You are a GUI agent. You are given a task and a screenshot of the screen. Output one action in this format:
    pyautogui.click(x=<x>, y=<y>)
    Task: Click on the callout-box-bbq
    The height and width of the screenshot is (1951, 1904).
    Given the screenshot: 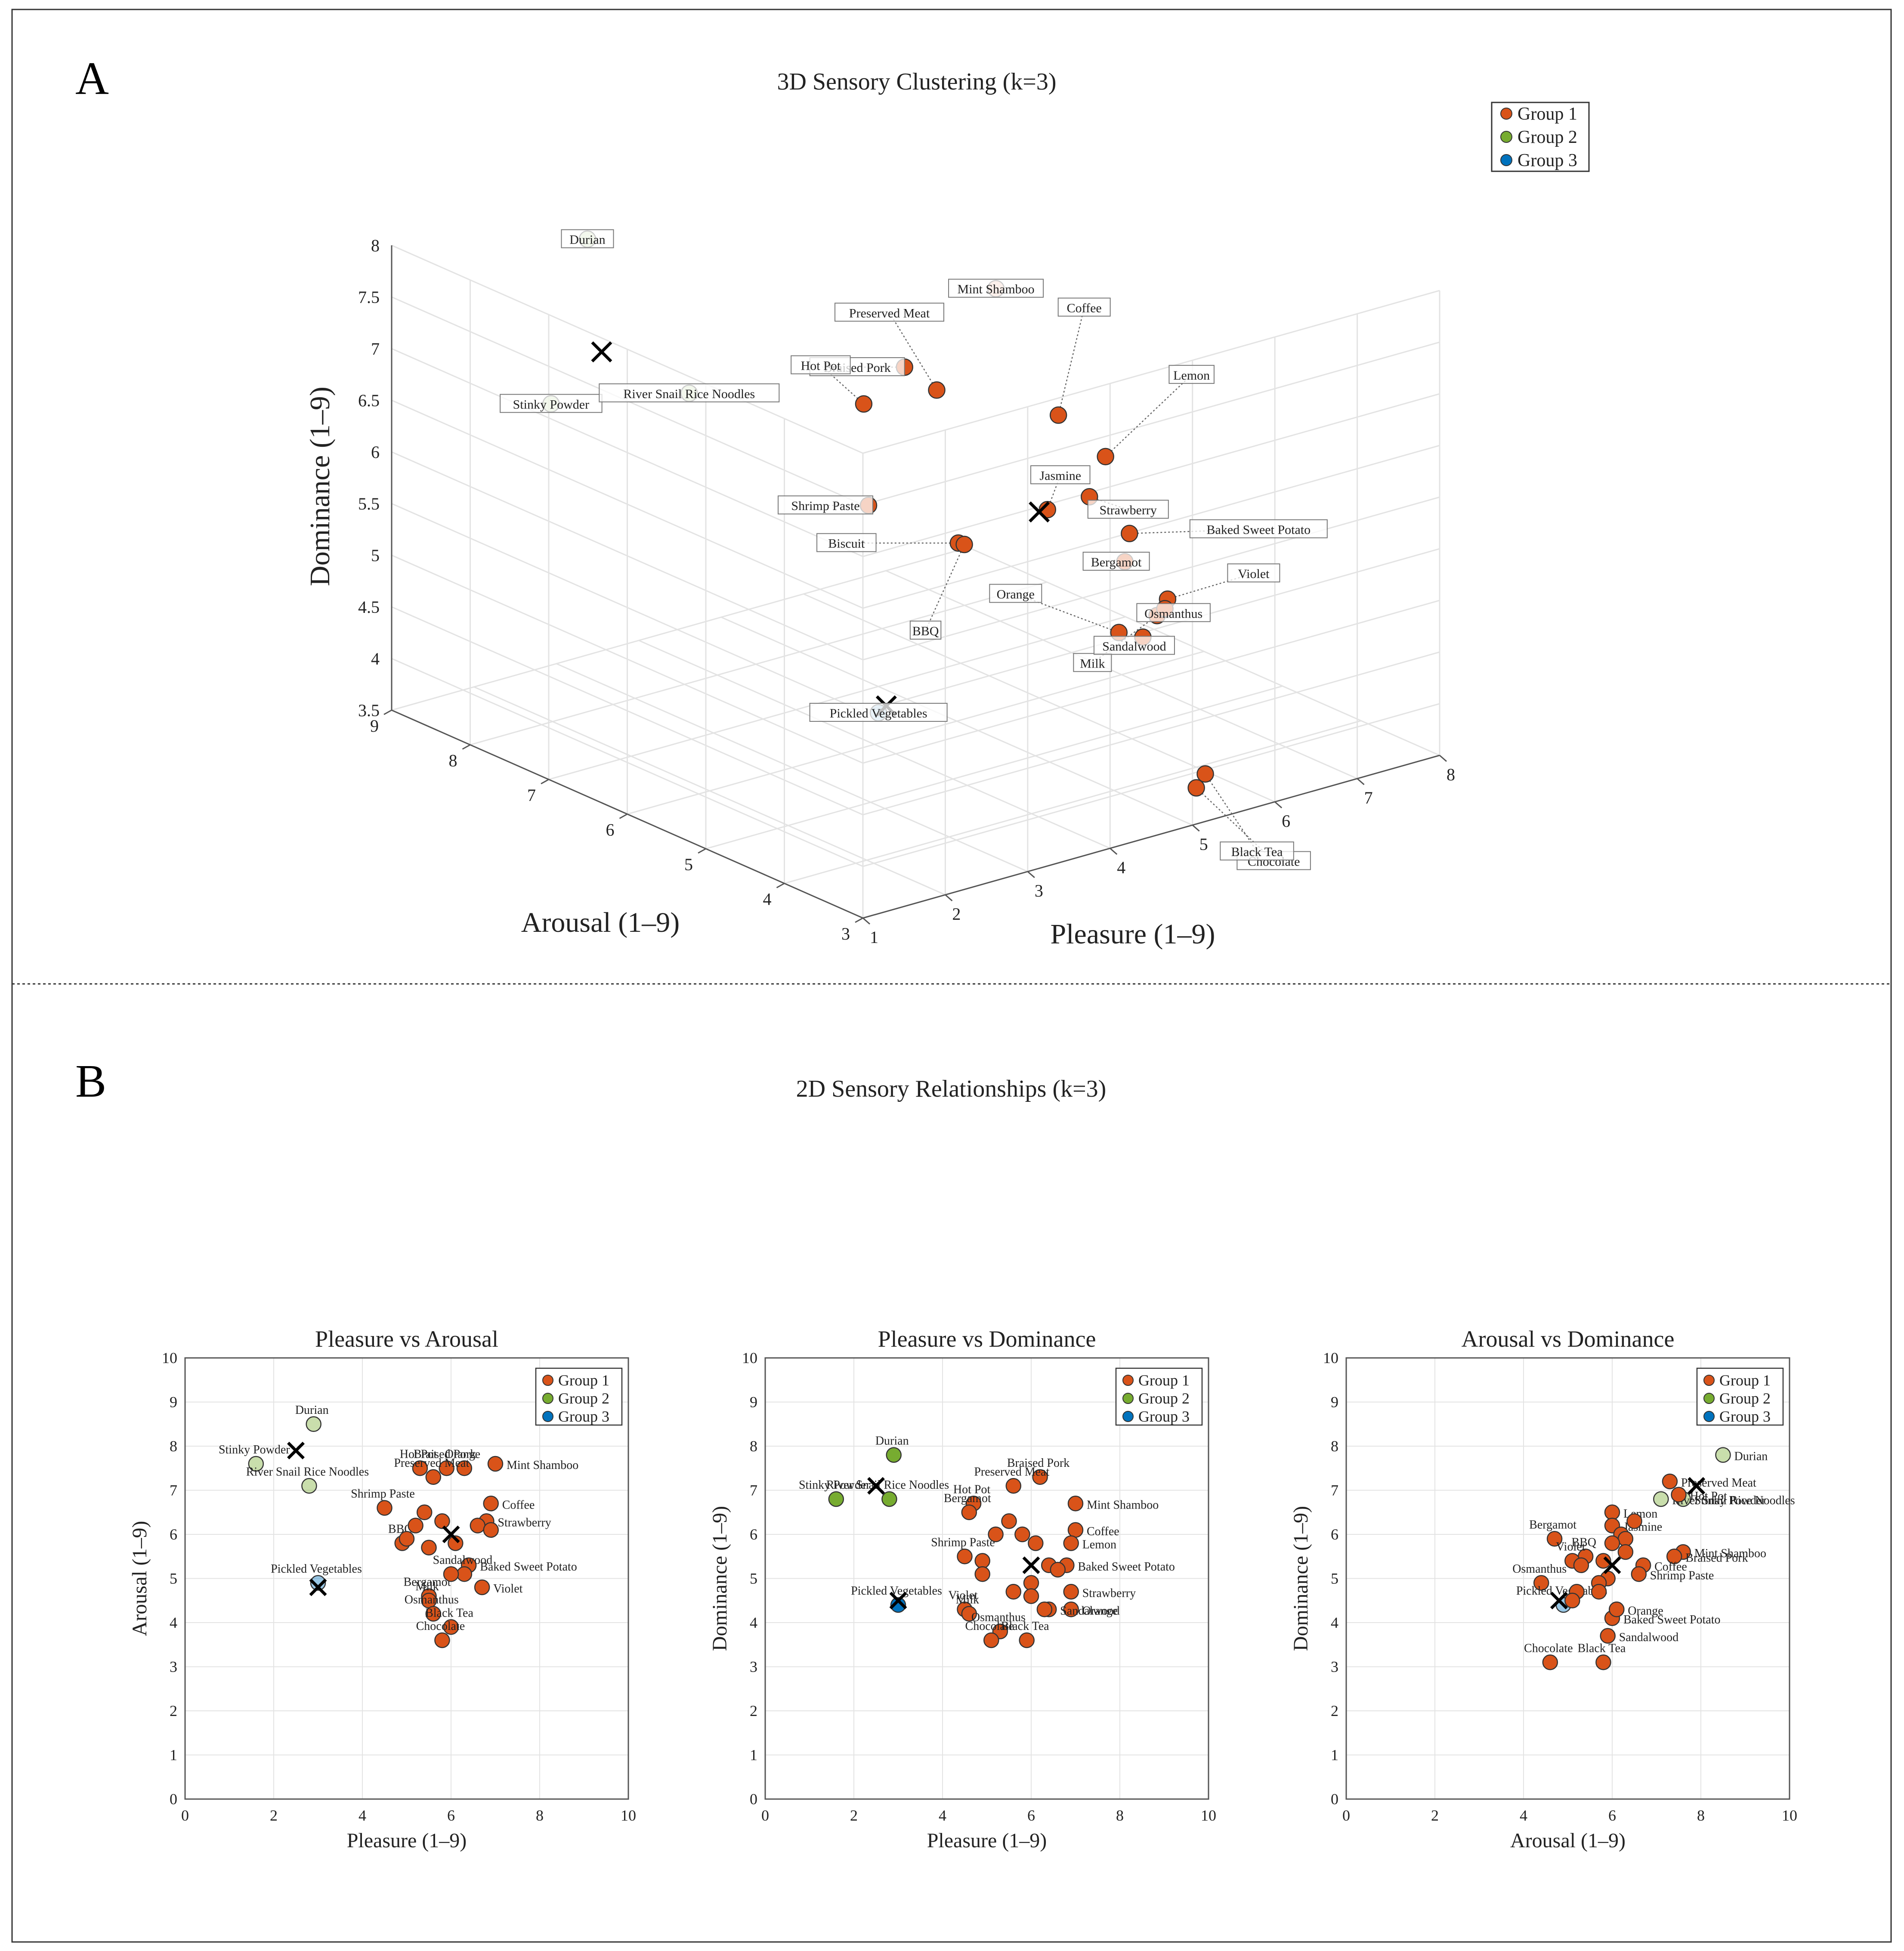 What is the action you would take?
    pyautogui.click(x=926, y=630)
    